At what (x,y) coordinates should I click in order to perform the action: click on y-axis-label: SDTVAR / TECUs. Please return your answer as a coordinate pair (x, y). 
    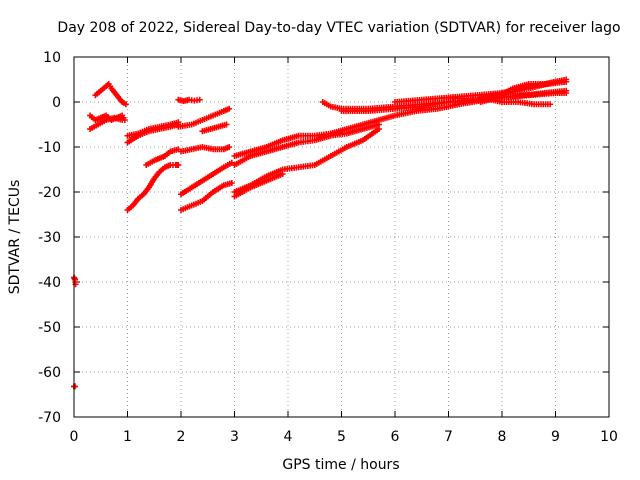
    Looking at the image, I should click on (15, 237).